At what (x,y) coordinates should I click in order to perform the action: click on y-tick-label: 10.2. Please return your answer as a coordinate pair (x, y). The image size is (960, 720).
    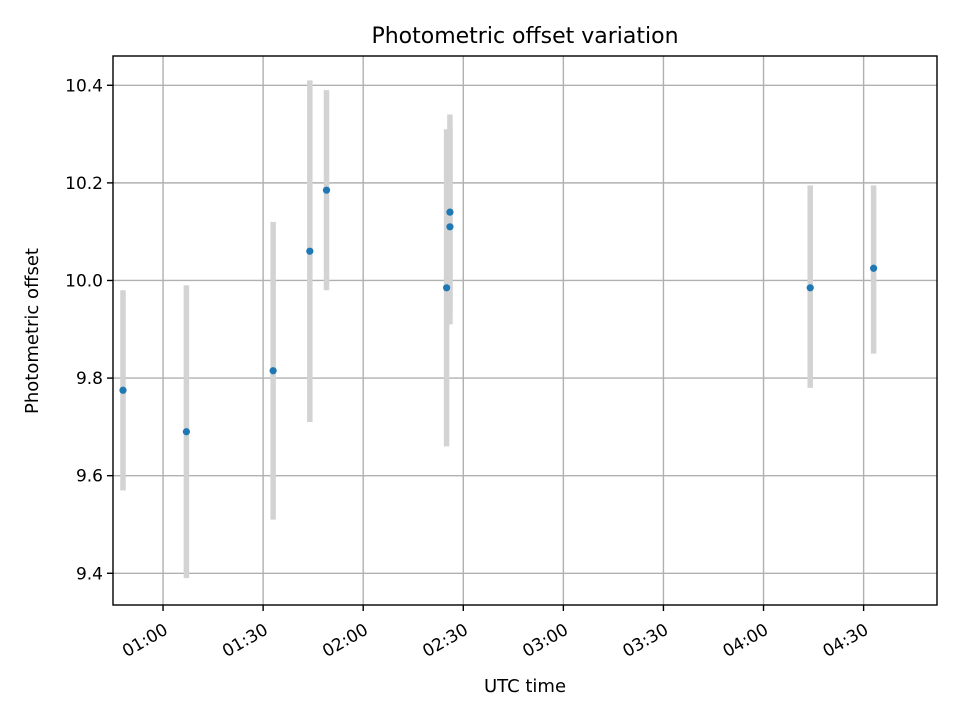
    Looking at the image, I should click on (84, 184).